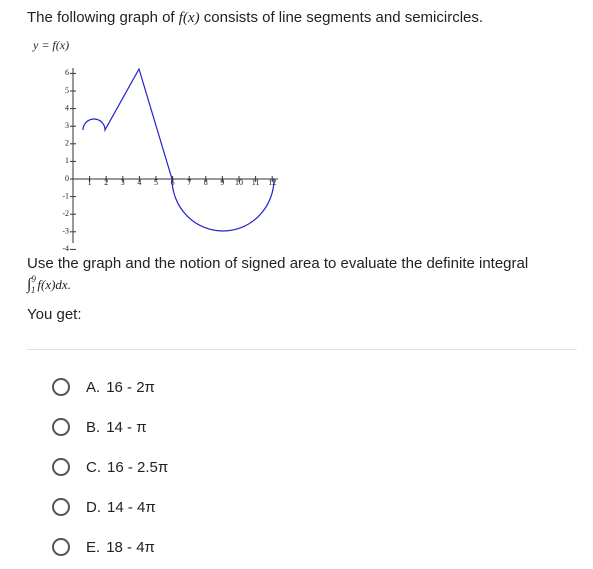 The height and width of the screenshot is (569, 593). I want to click on y-tick-label: 6, so click(67, 72).